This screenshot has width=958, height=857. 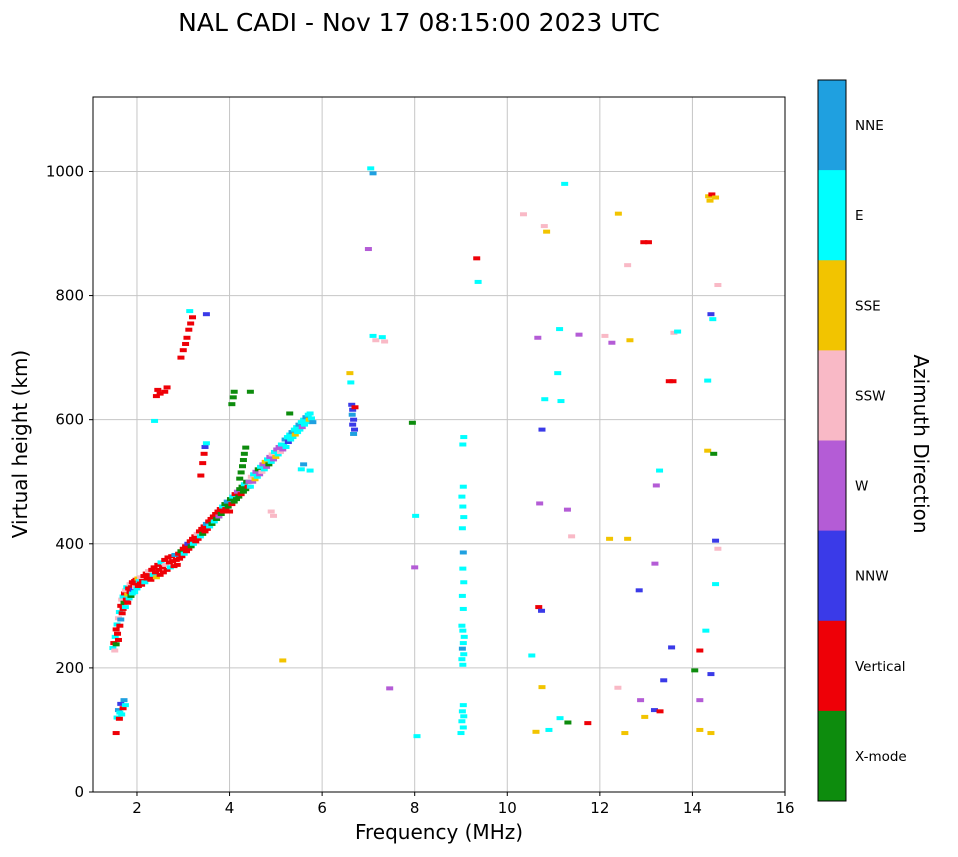 What do you see at coordinates (69, 544) in the screenshot?
I see `y-tick-label: 400` at bounding box center [69, 544].